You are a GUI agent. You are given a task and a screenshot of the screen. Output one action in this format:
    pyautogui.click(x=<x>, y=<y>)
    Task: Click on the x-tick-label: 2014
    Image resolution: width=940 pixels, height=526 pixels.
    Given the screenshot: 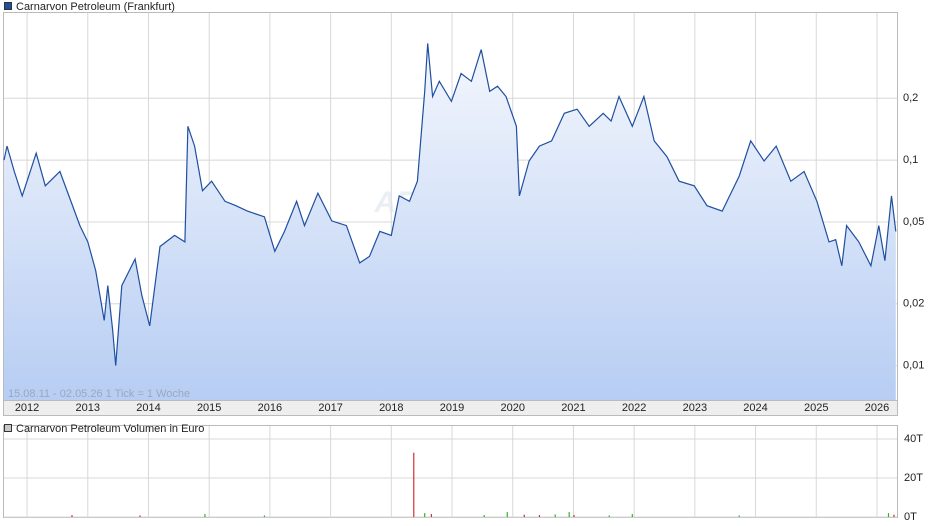 What is the action you would take?
    pyautogui.click(x=148, y=408)
    